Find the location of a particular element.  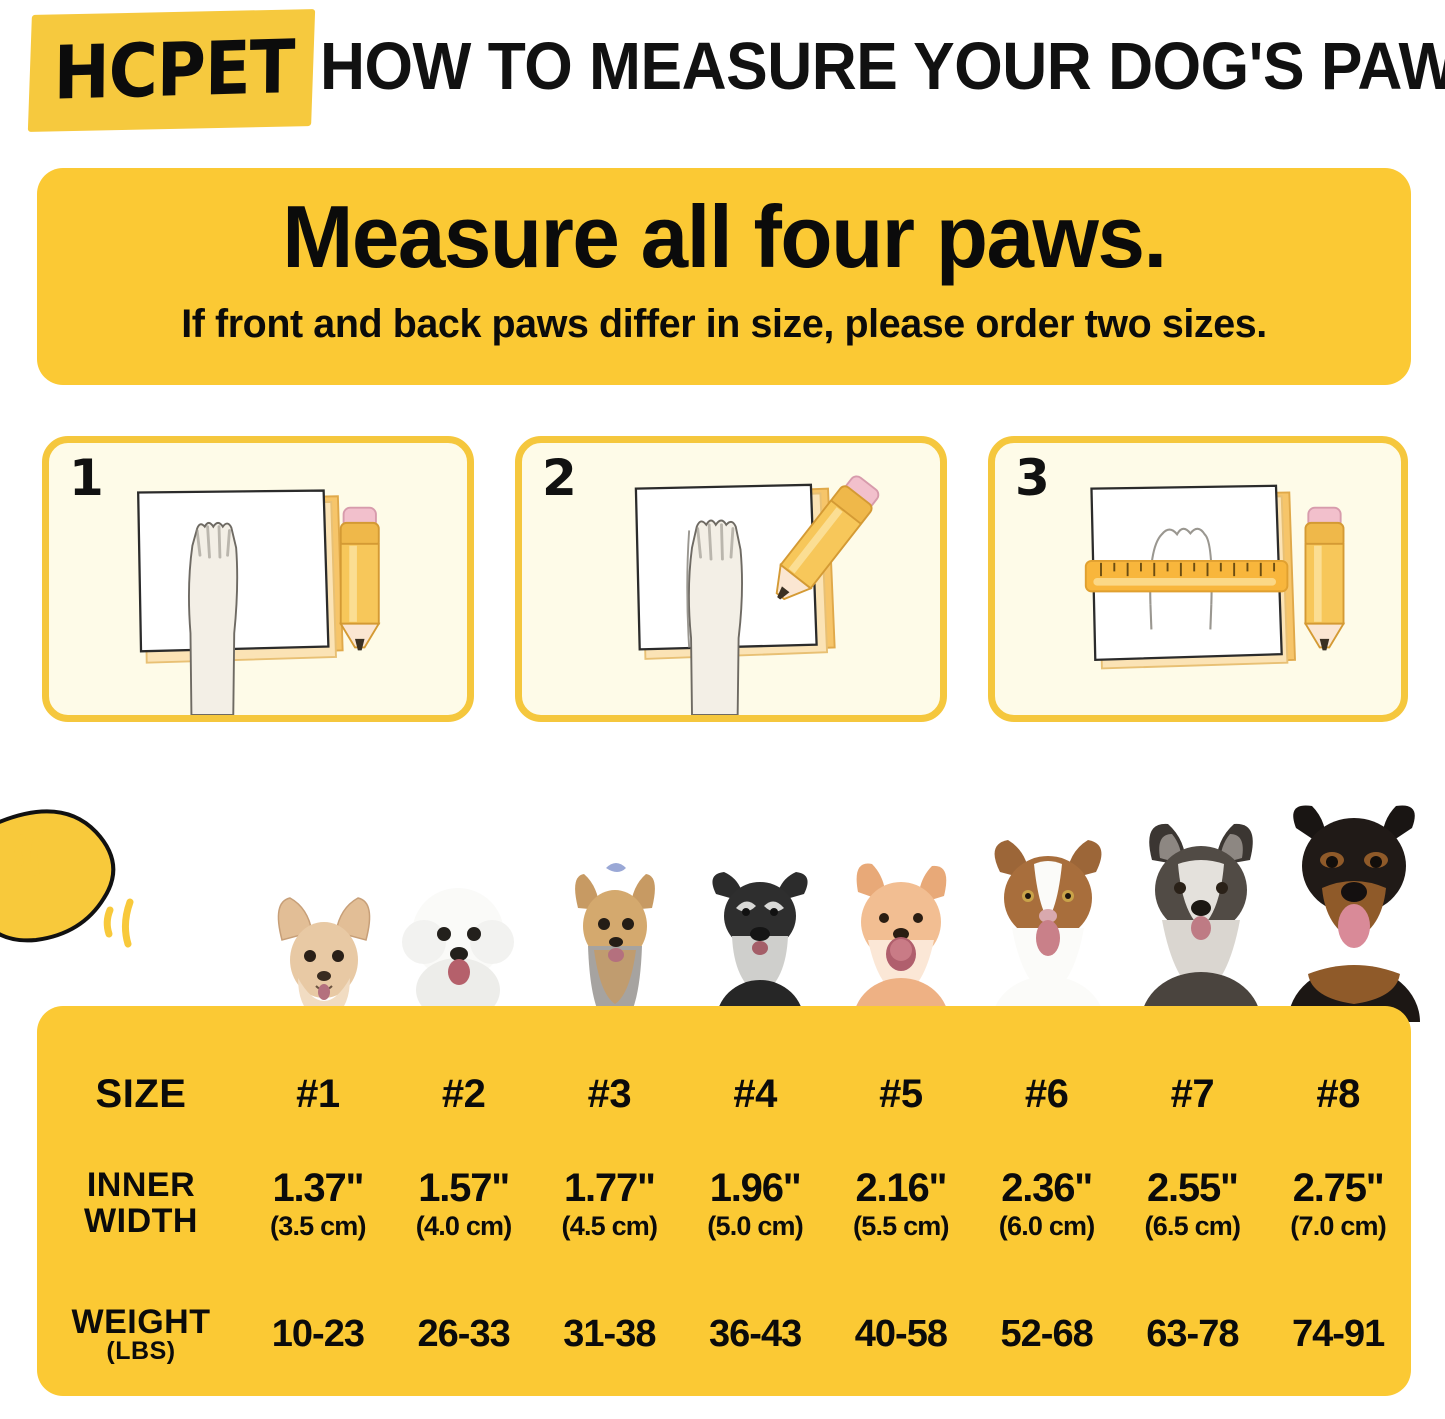

dog-alaskan-malamute is located at coordinates (1201, 922).